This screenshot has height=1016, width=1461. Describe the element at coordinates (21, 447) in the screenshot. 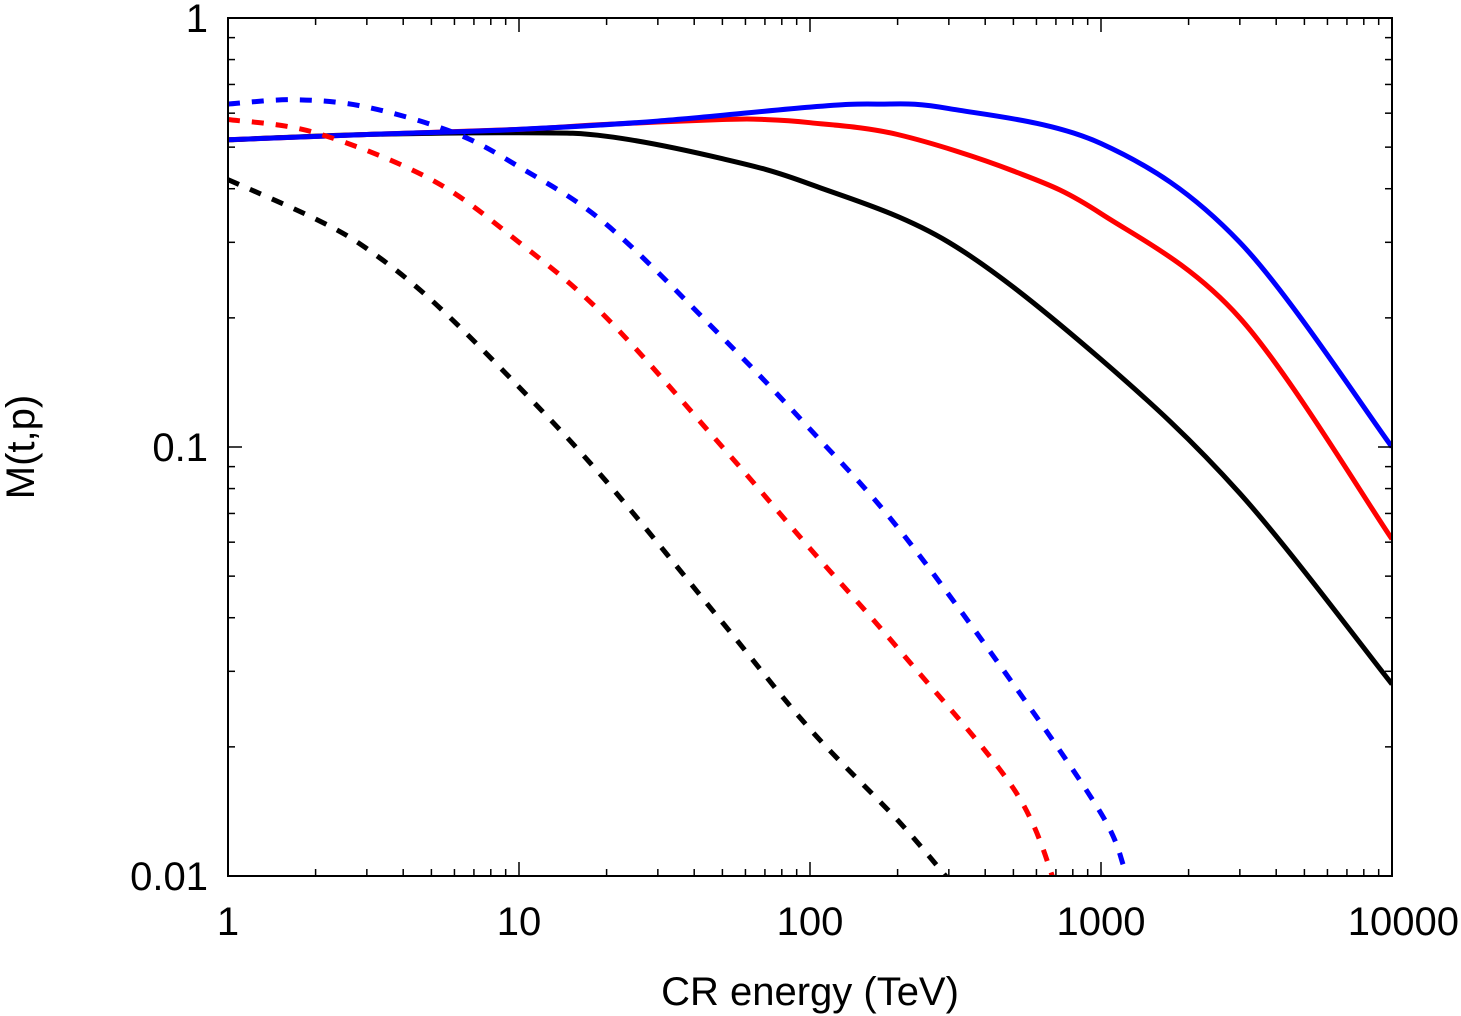

I see `y-axis-title: M(t,p)` at that location.